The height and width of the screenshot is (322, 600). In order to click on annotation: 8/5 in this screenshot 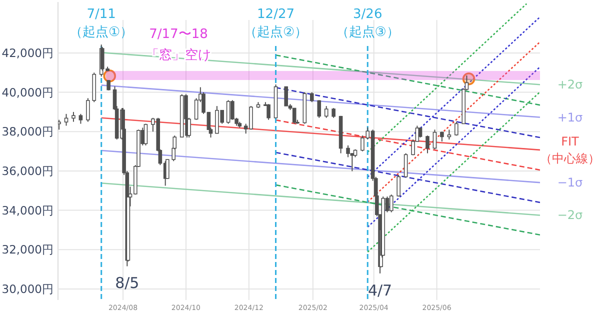, I will do `click(127, 283)`.